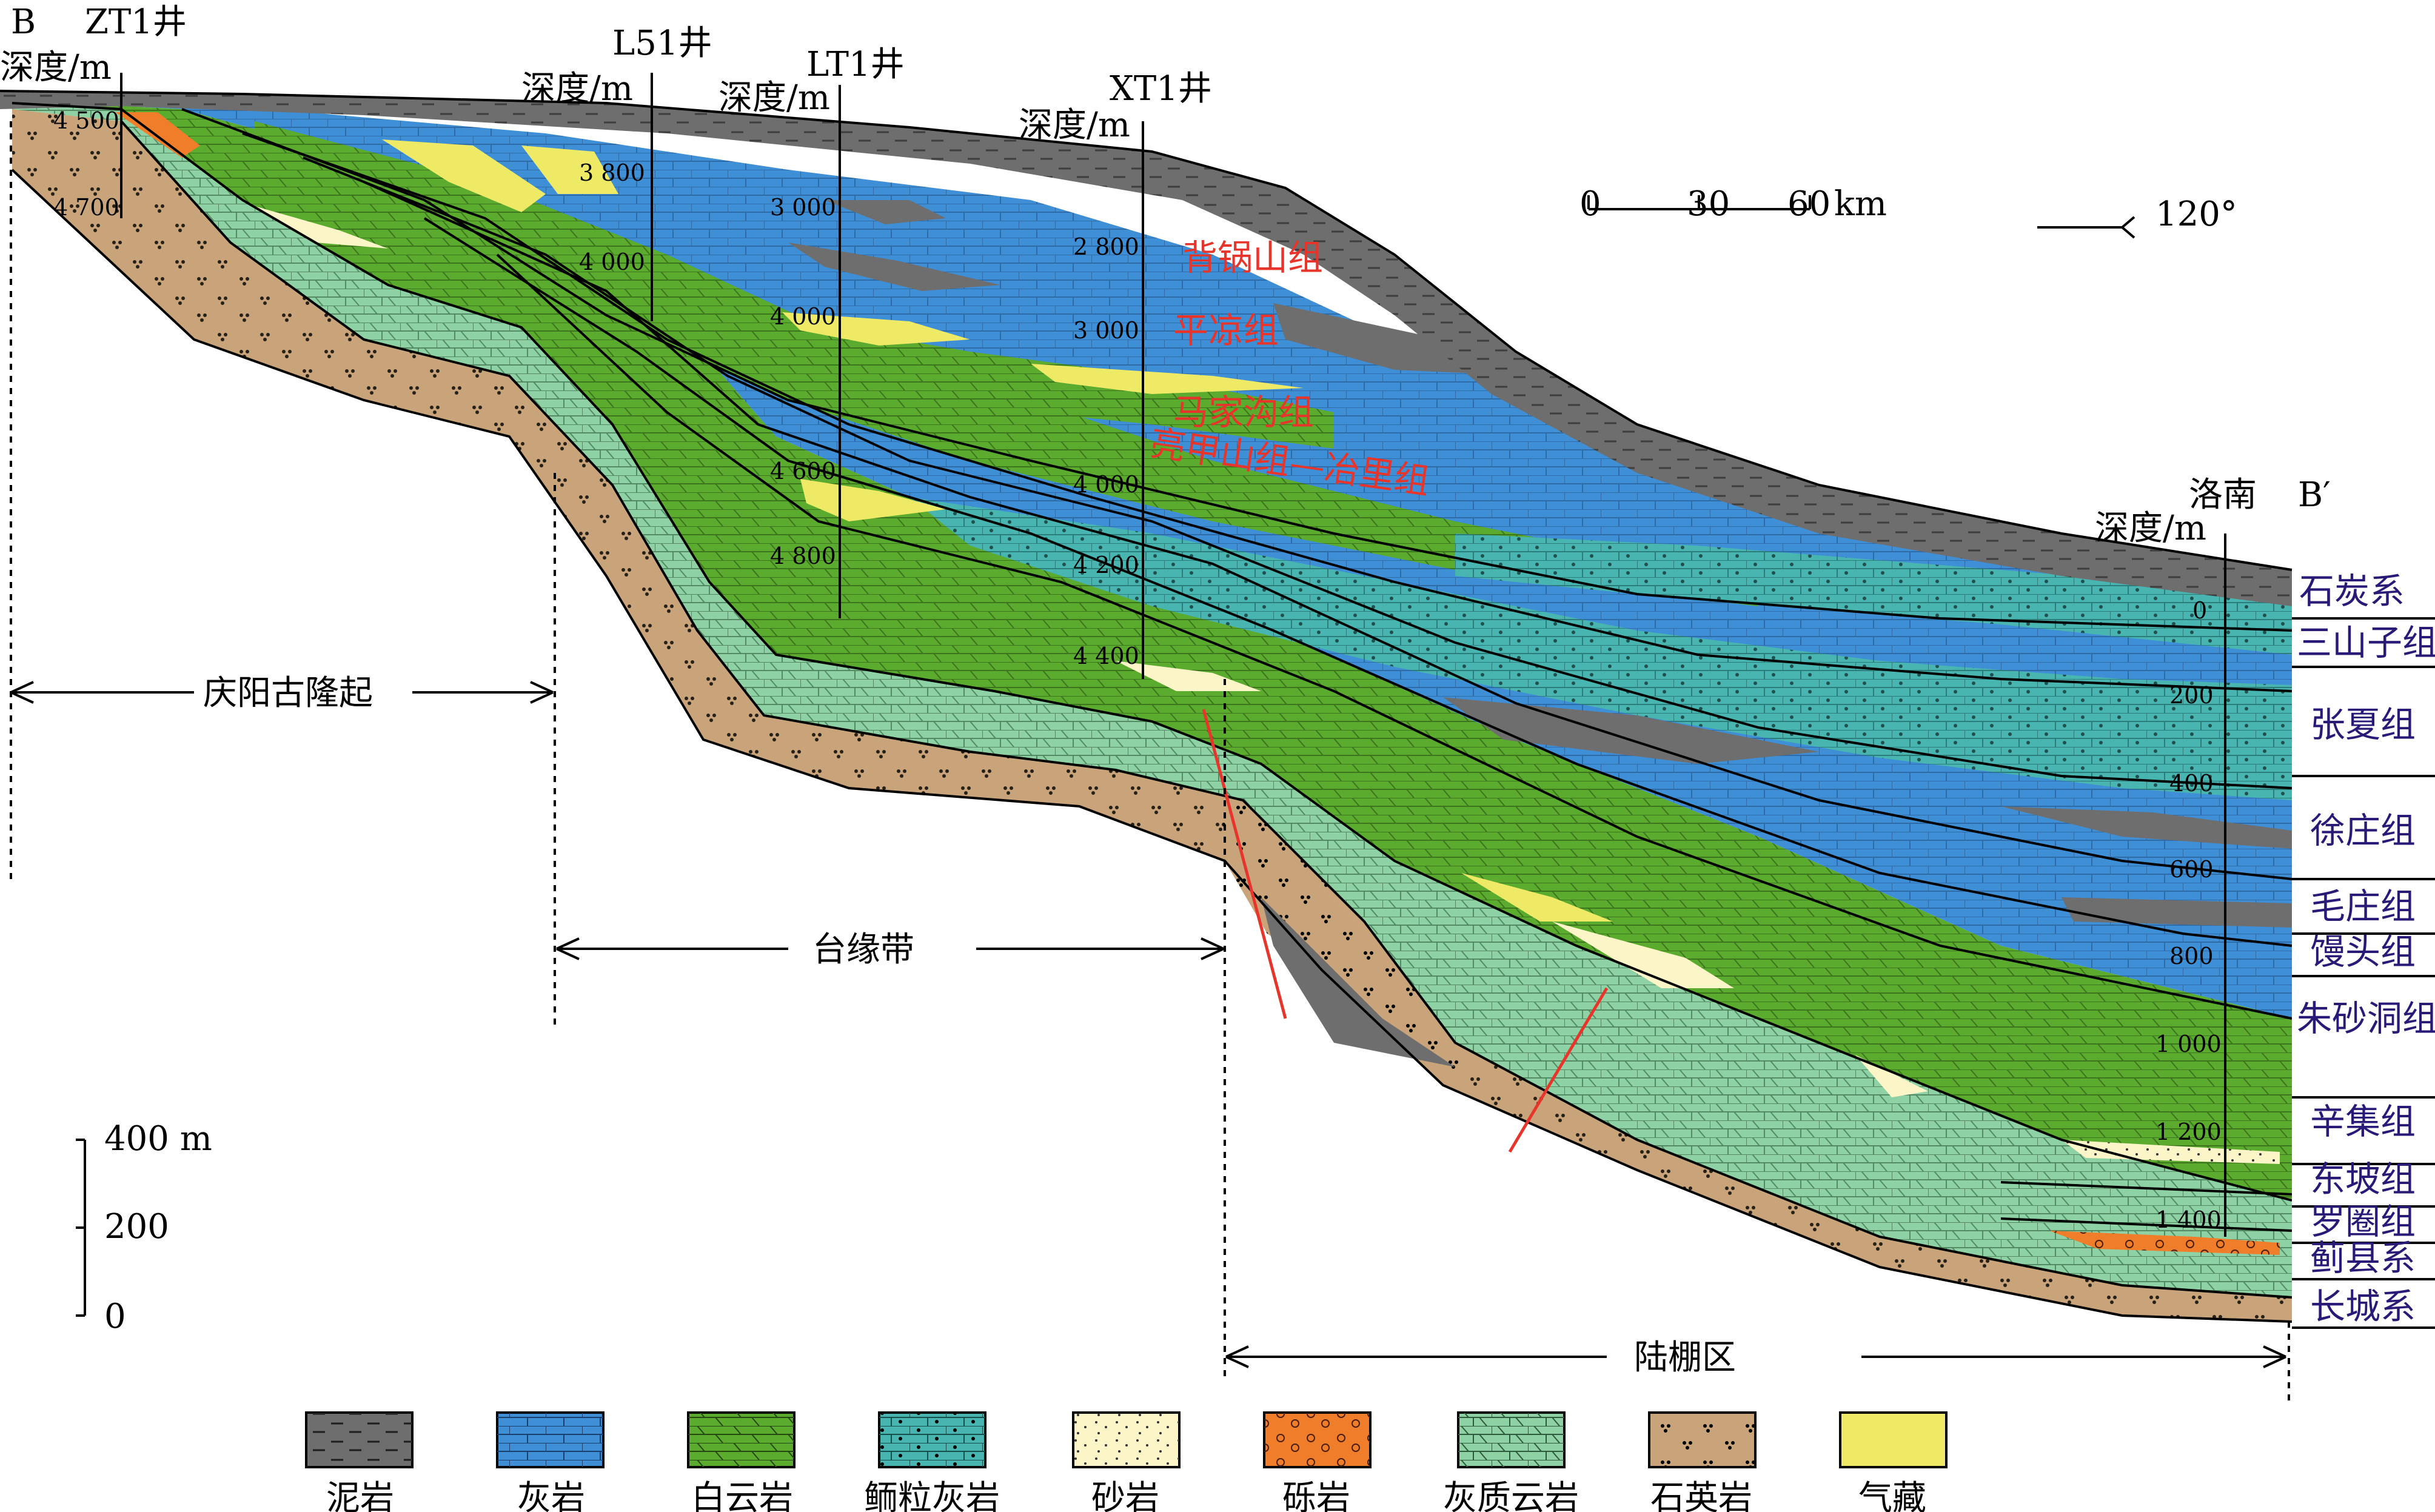 The image size is (2435, 1512). I want to click on well-name: L51井, so click(662, 43).